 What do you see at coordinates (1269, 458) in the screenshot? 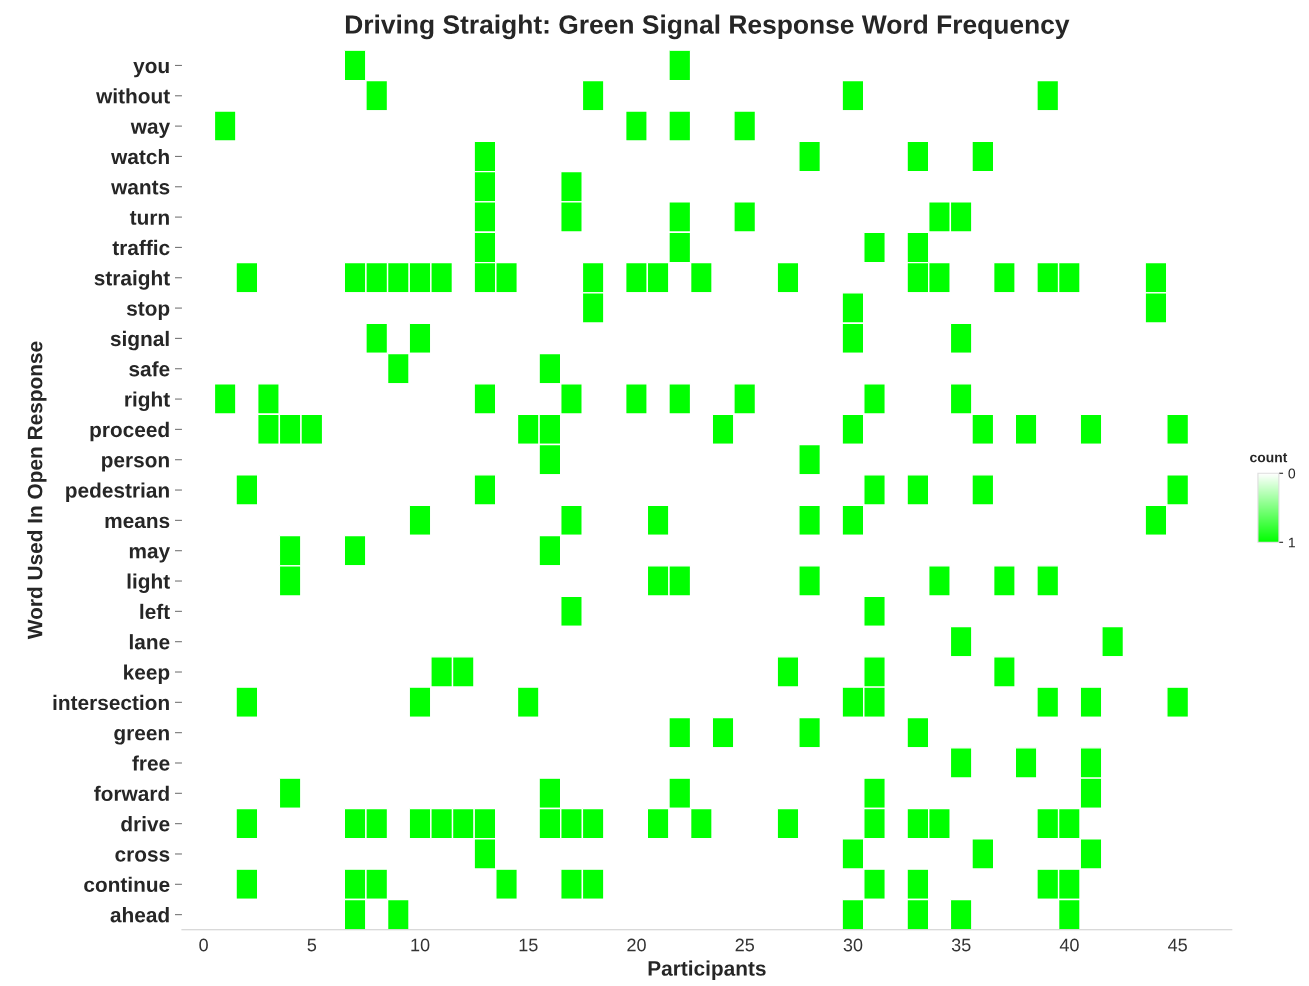
I see `color-bar-title: count` at bounding box center [1269, 458].